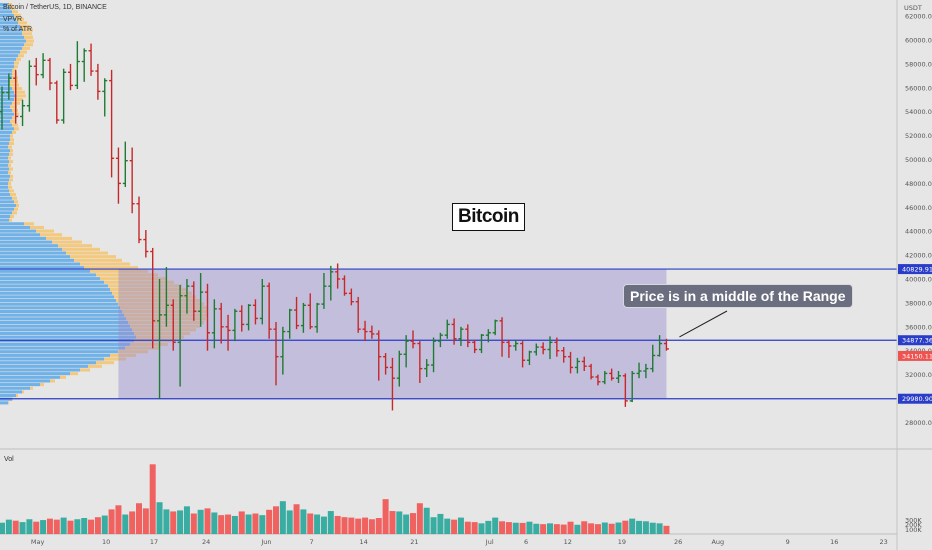  What do you see at coordinates (55, 7) in the screenshot?
I see `symbol-title: Bitcoin / TetherUS, 1D, BINANCE` at bounding box center [55, 7].